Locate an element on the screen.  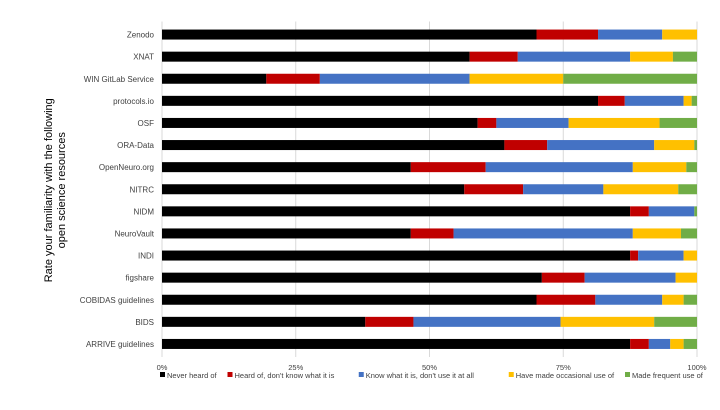
x-tick-label: 25% is located at coordinates (295, 367).